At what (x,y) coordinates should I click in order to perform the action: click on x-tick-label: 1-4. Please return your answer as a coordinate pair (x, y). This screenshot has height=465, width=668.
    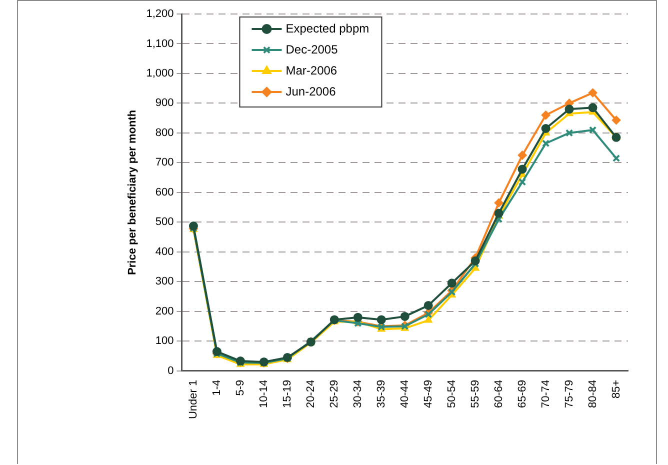
    Looking at the image, I should click on (216, 388).